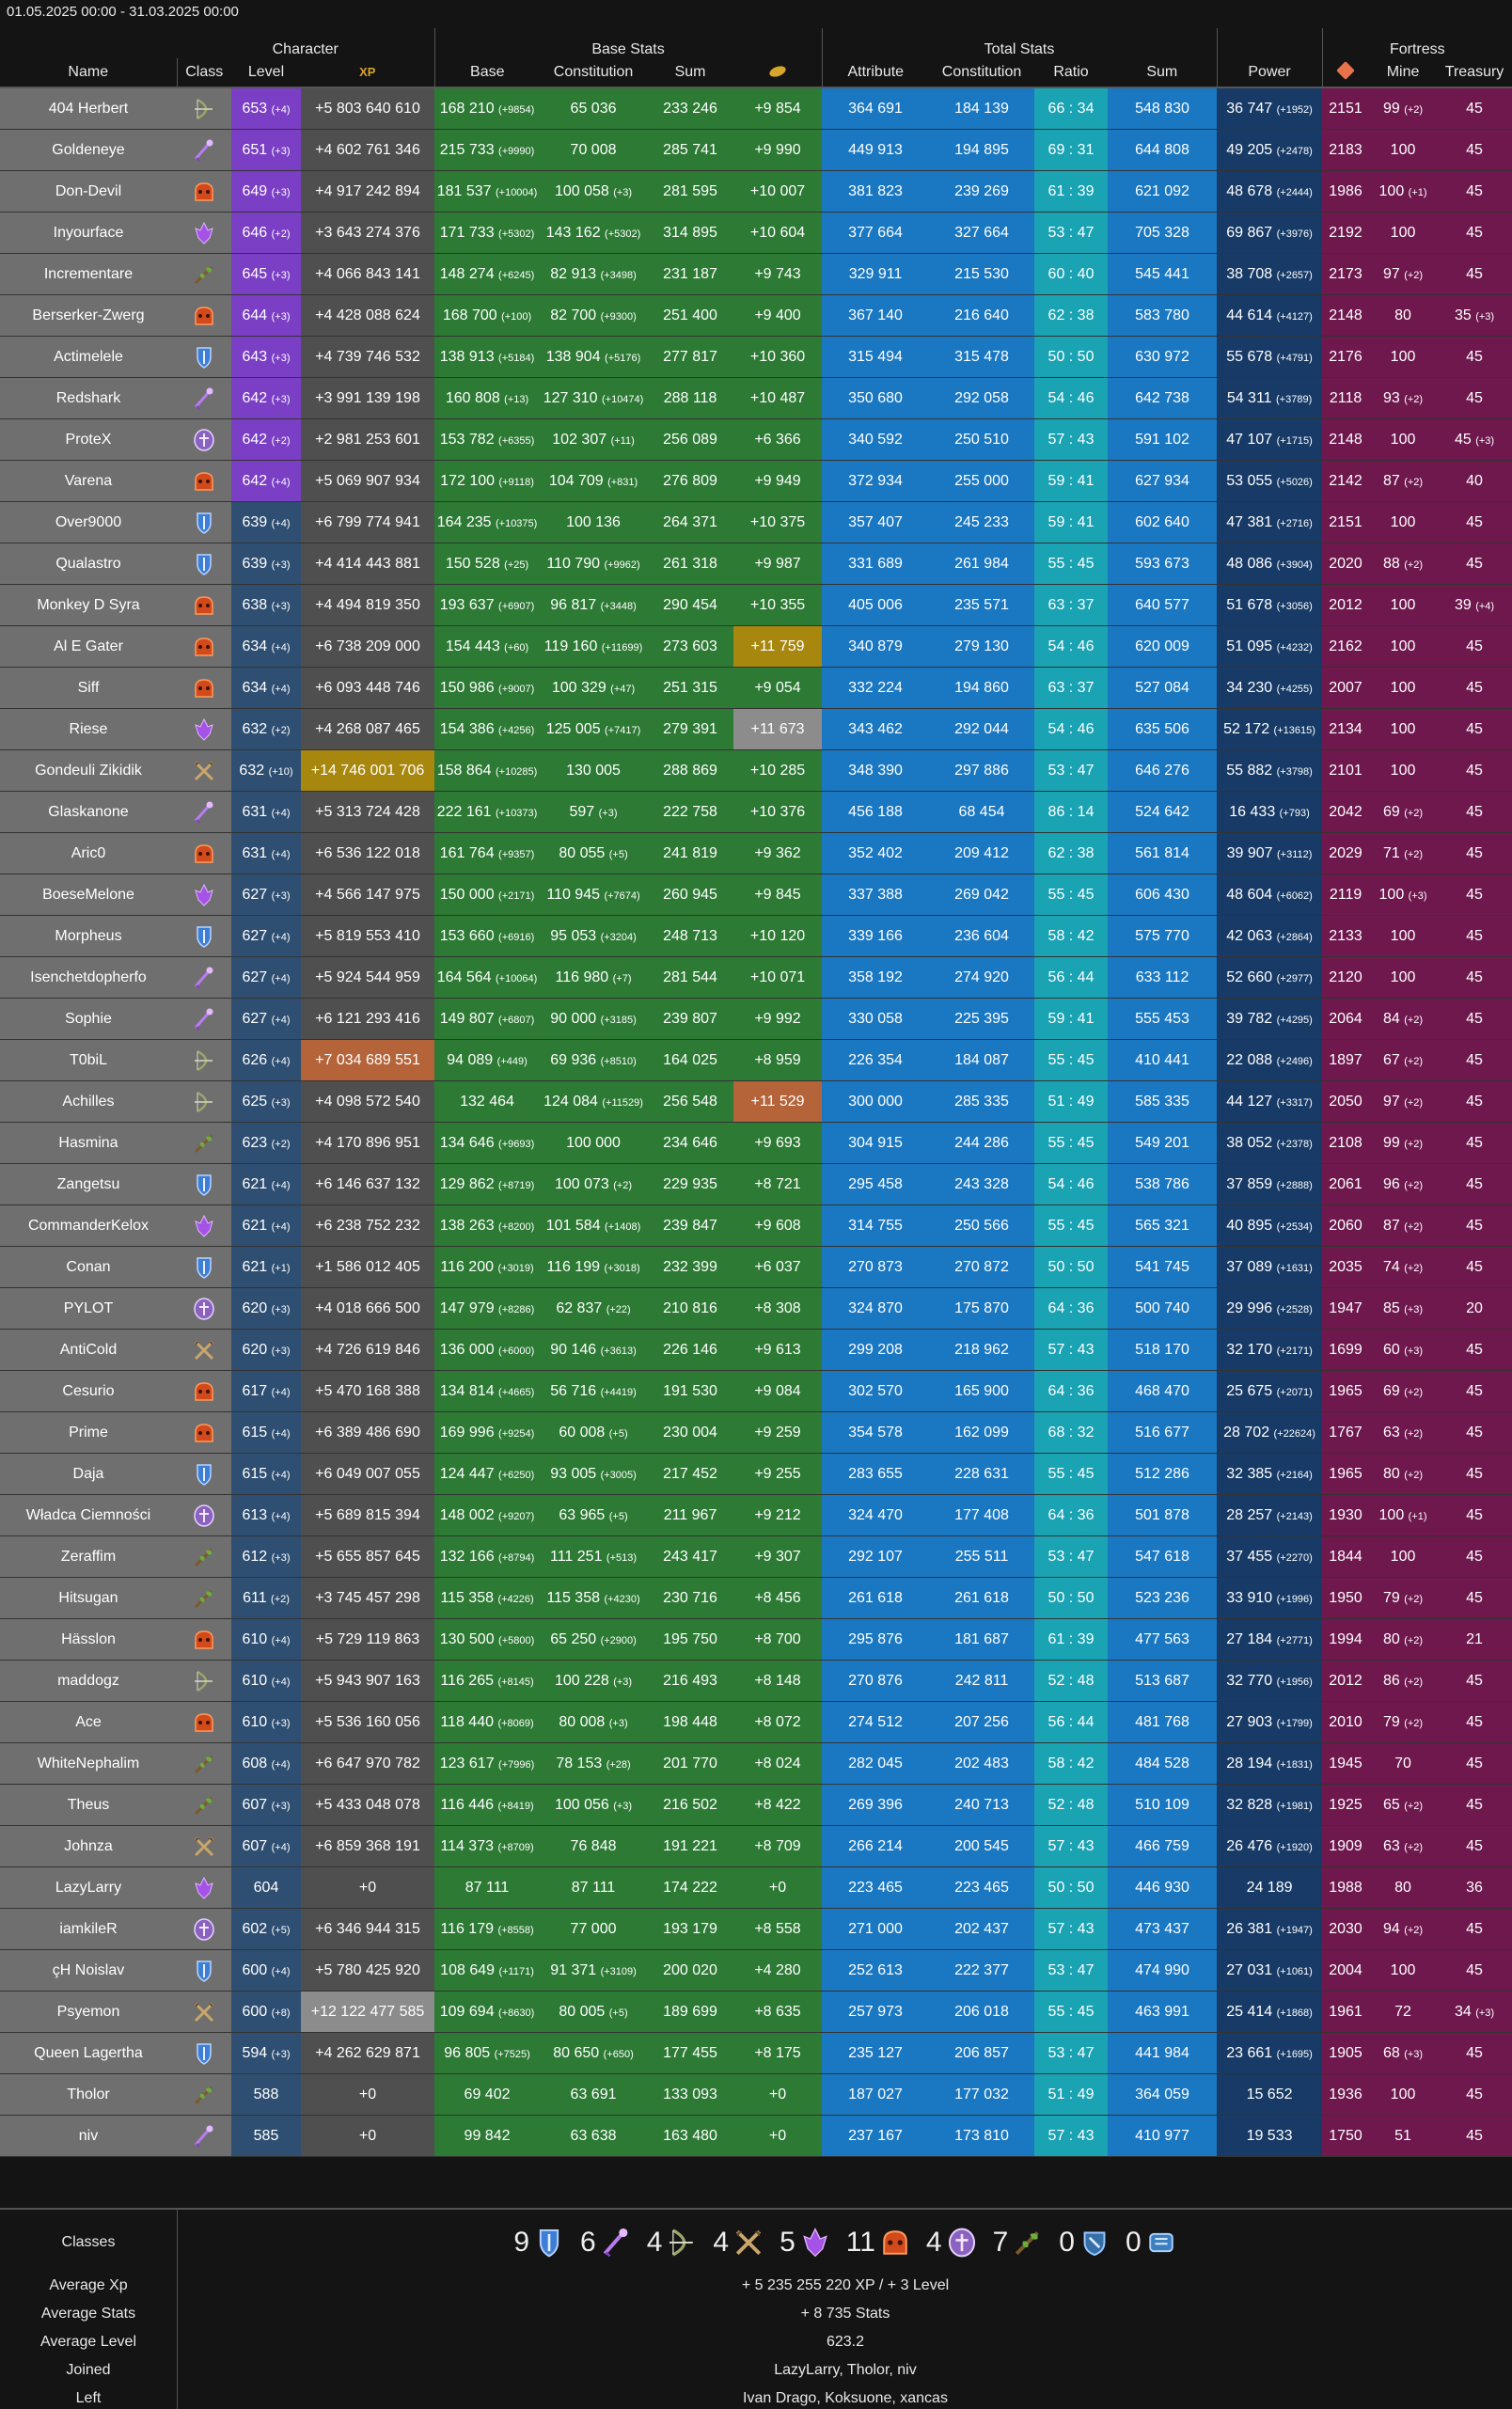  Describe the element at coordinates (1403, 72) in the screenshot. I see `header-mine: Mine` at that location.